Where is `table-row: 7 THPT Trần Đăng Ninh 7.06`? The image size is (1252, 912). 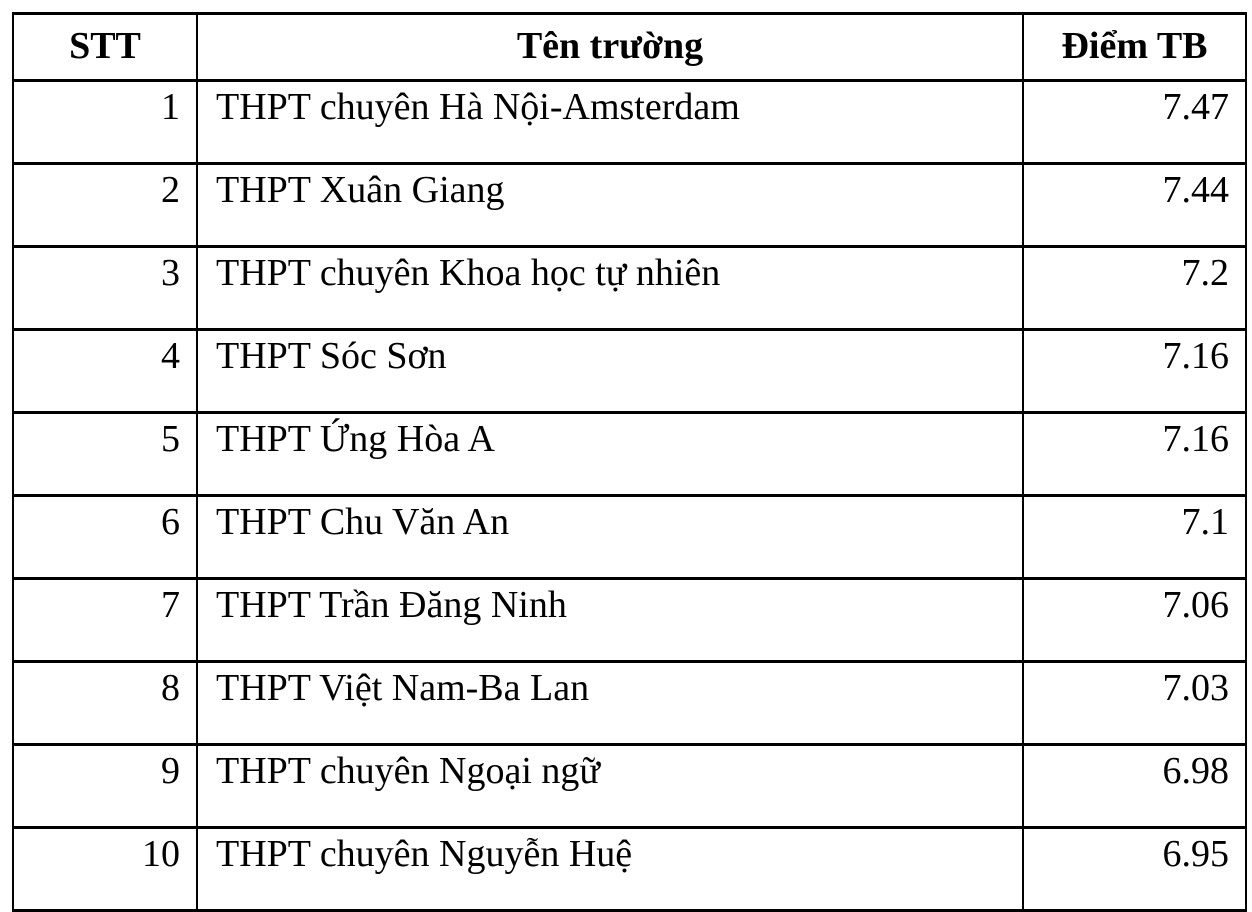 table-row: 7 THPT Trần Đăng Ninh 7.06 is located at coordinates (629, 620).